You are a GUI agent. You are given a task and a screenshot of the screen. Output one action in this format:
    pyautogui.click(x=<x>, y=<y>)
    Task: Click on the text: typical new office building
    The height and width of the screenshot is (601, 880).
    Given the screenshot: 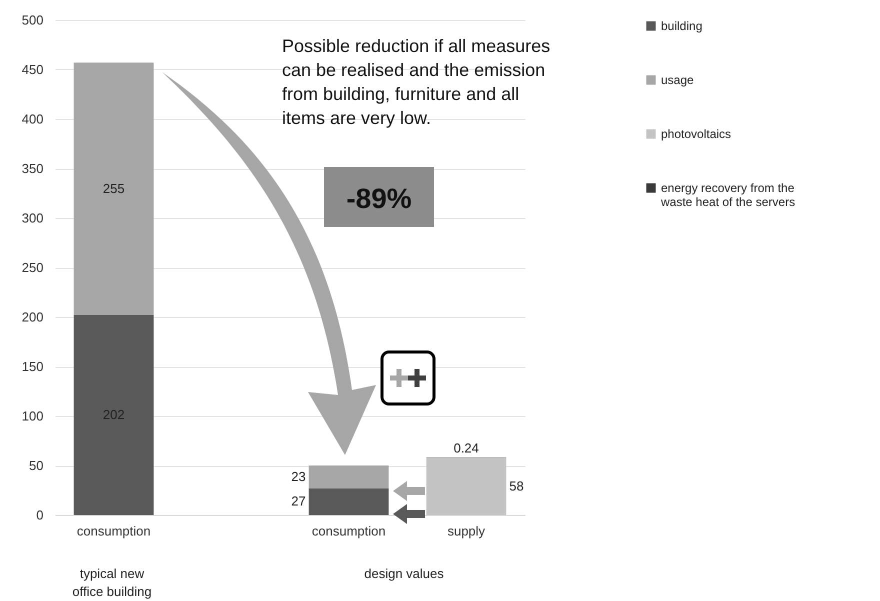 What is the action you would take?
    pyautogui.click(x=112, y=582)
    